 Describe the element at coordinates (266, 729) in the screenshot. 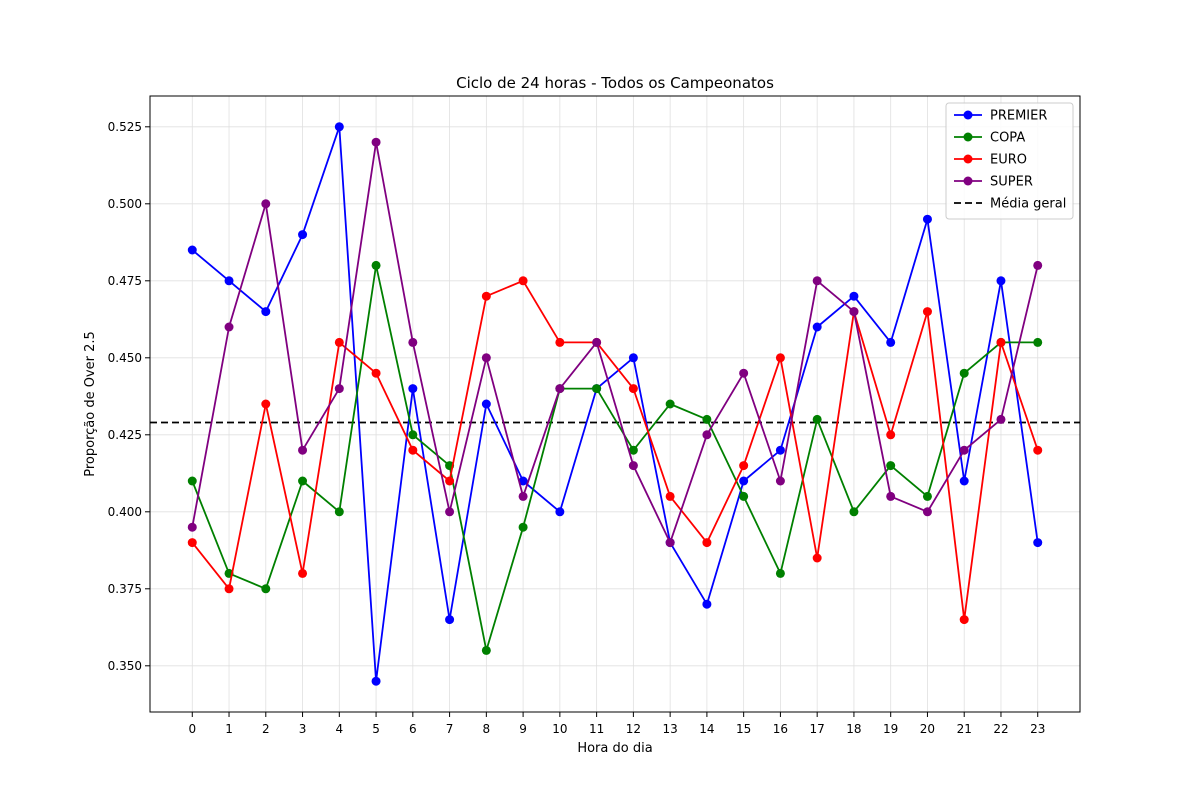

I see `x-tick-label: 2` at that location.